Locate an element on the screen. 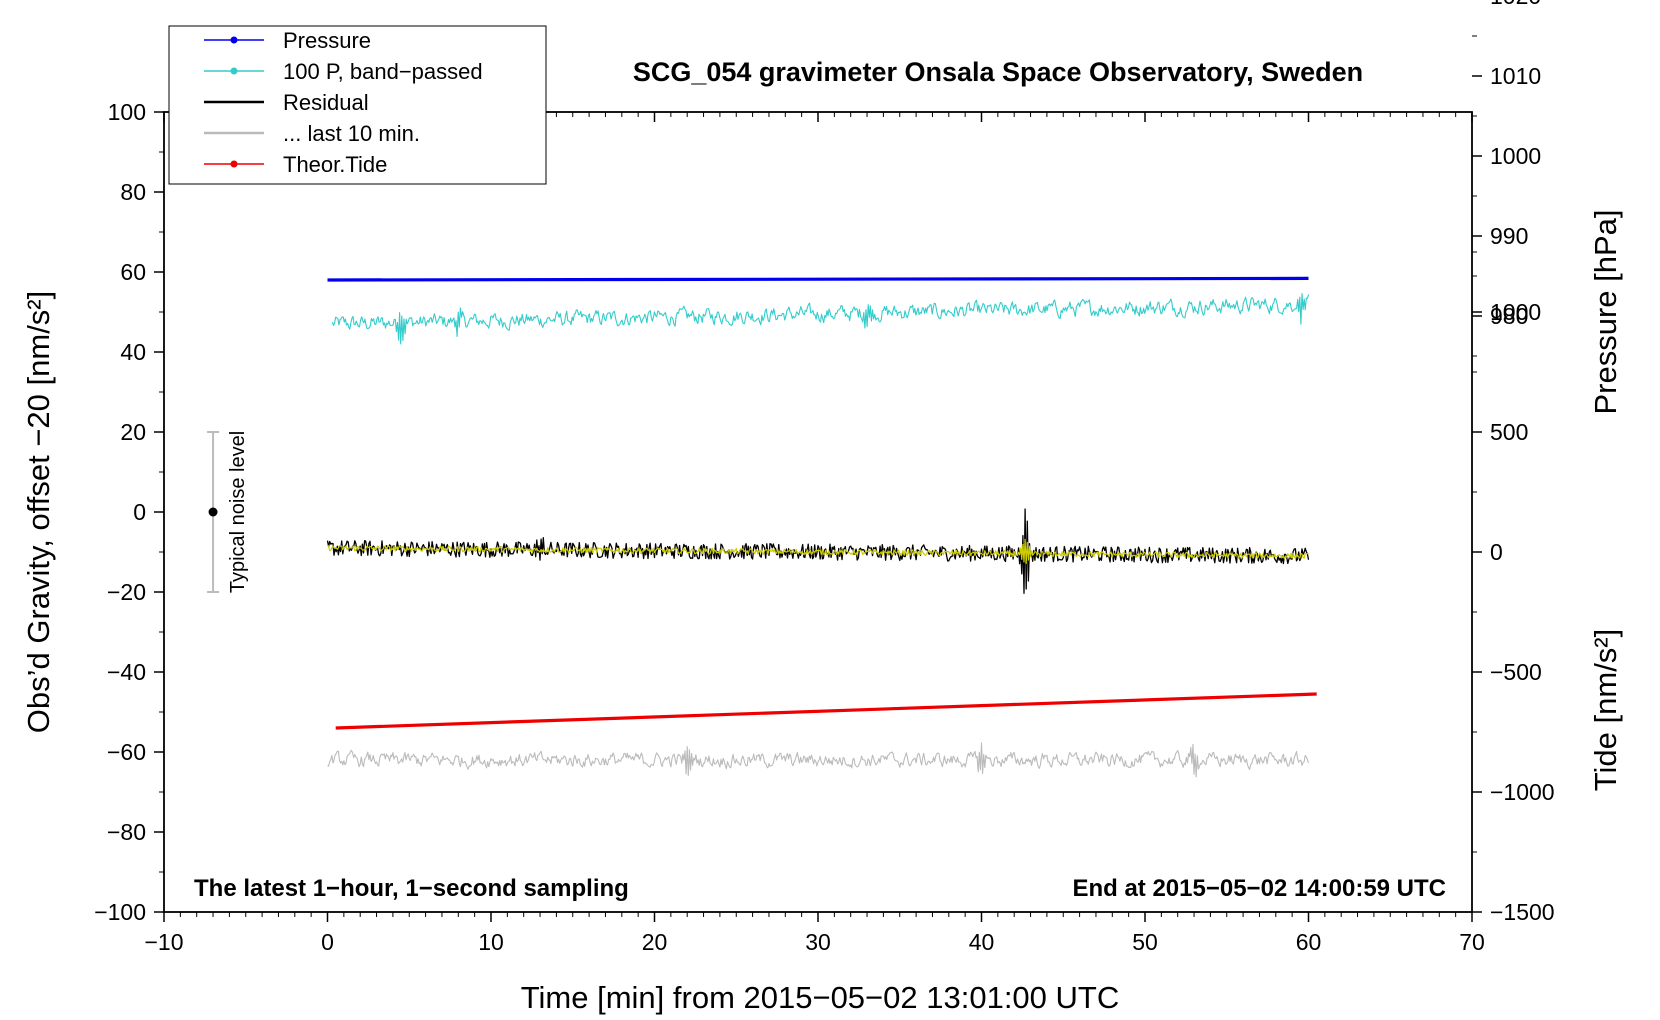 The height and width of the screenshot is (1020, 1660). y-tick-label: 20 is located at coordinates (133, 432).